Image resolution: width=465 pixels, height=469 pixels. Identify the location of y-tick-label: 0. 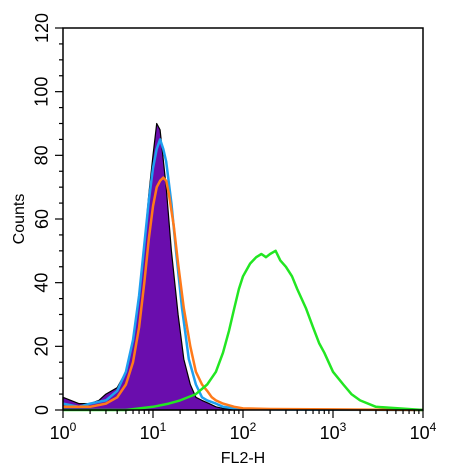
(42, 410).